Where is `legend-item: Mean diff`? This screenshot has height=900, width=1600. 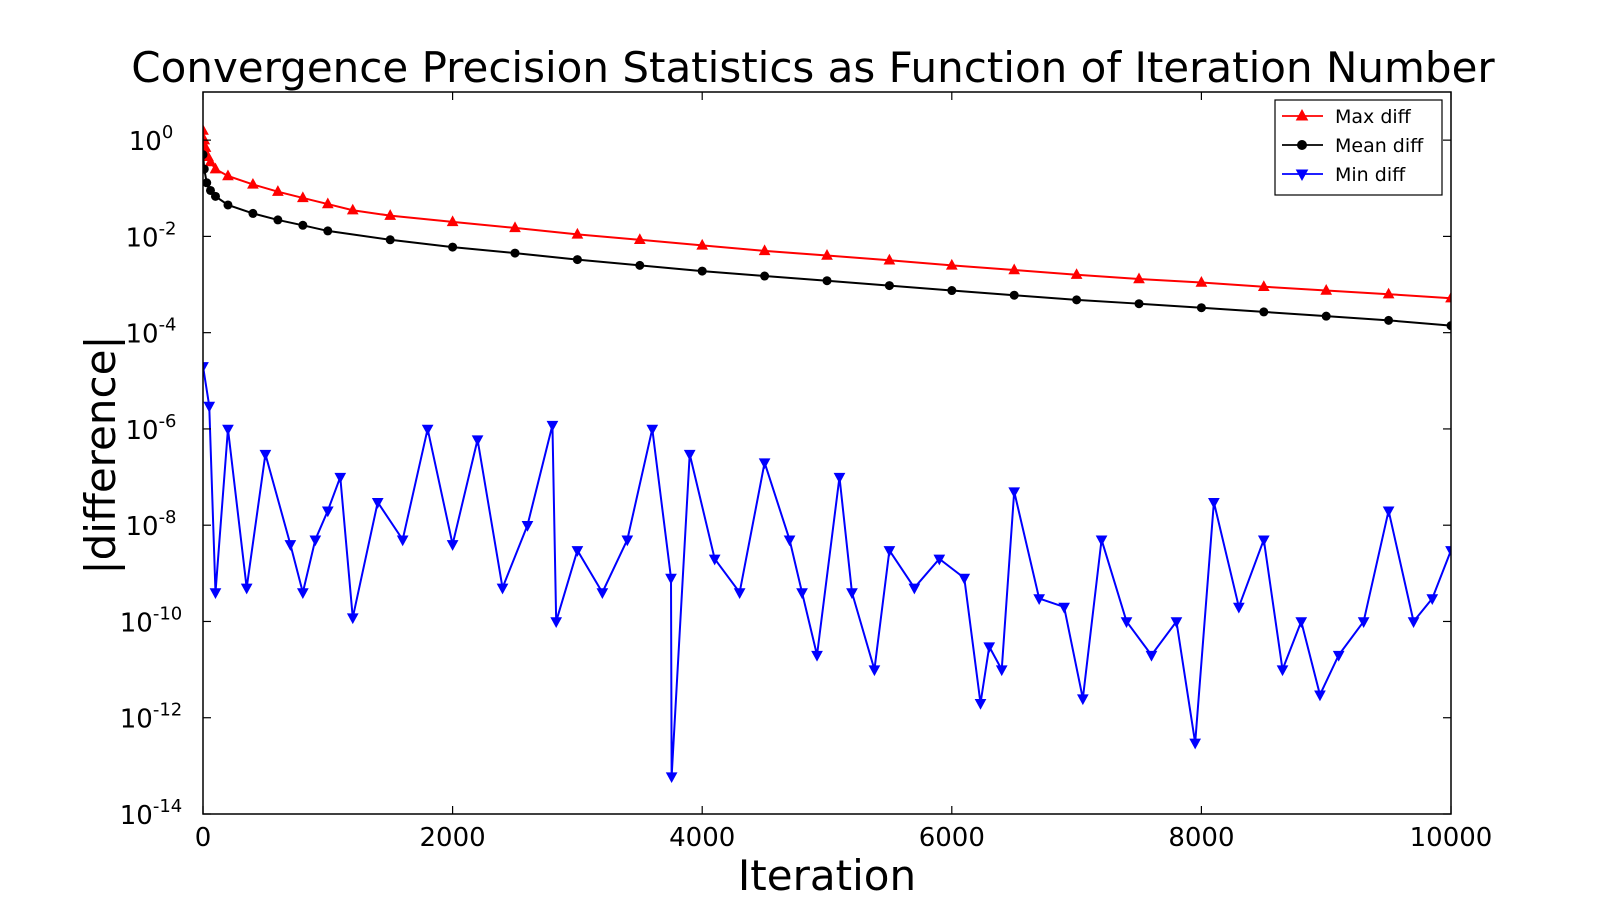
legend-item: Mean diff is located at coordinates (1353, 146).